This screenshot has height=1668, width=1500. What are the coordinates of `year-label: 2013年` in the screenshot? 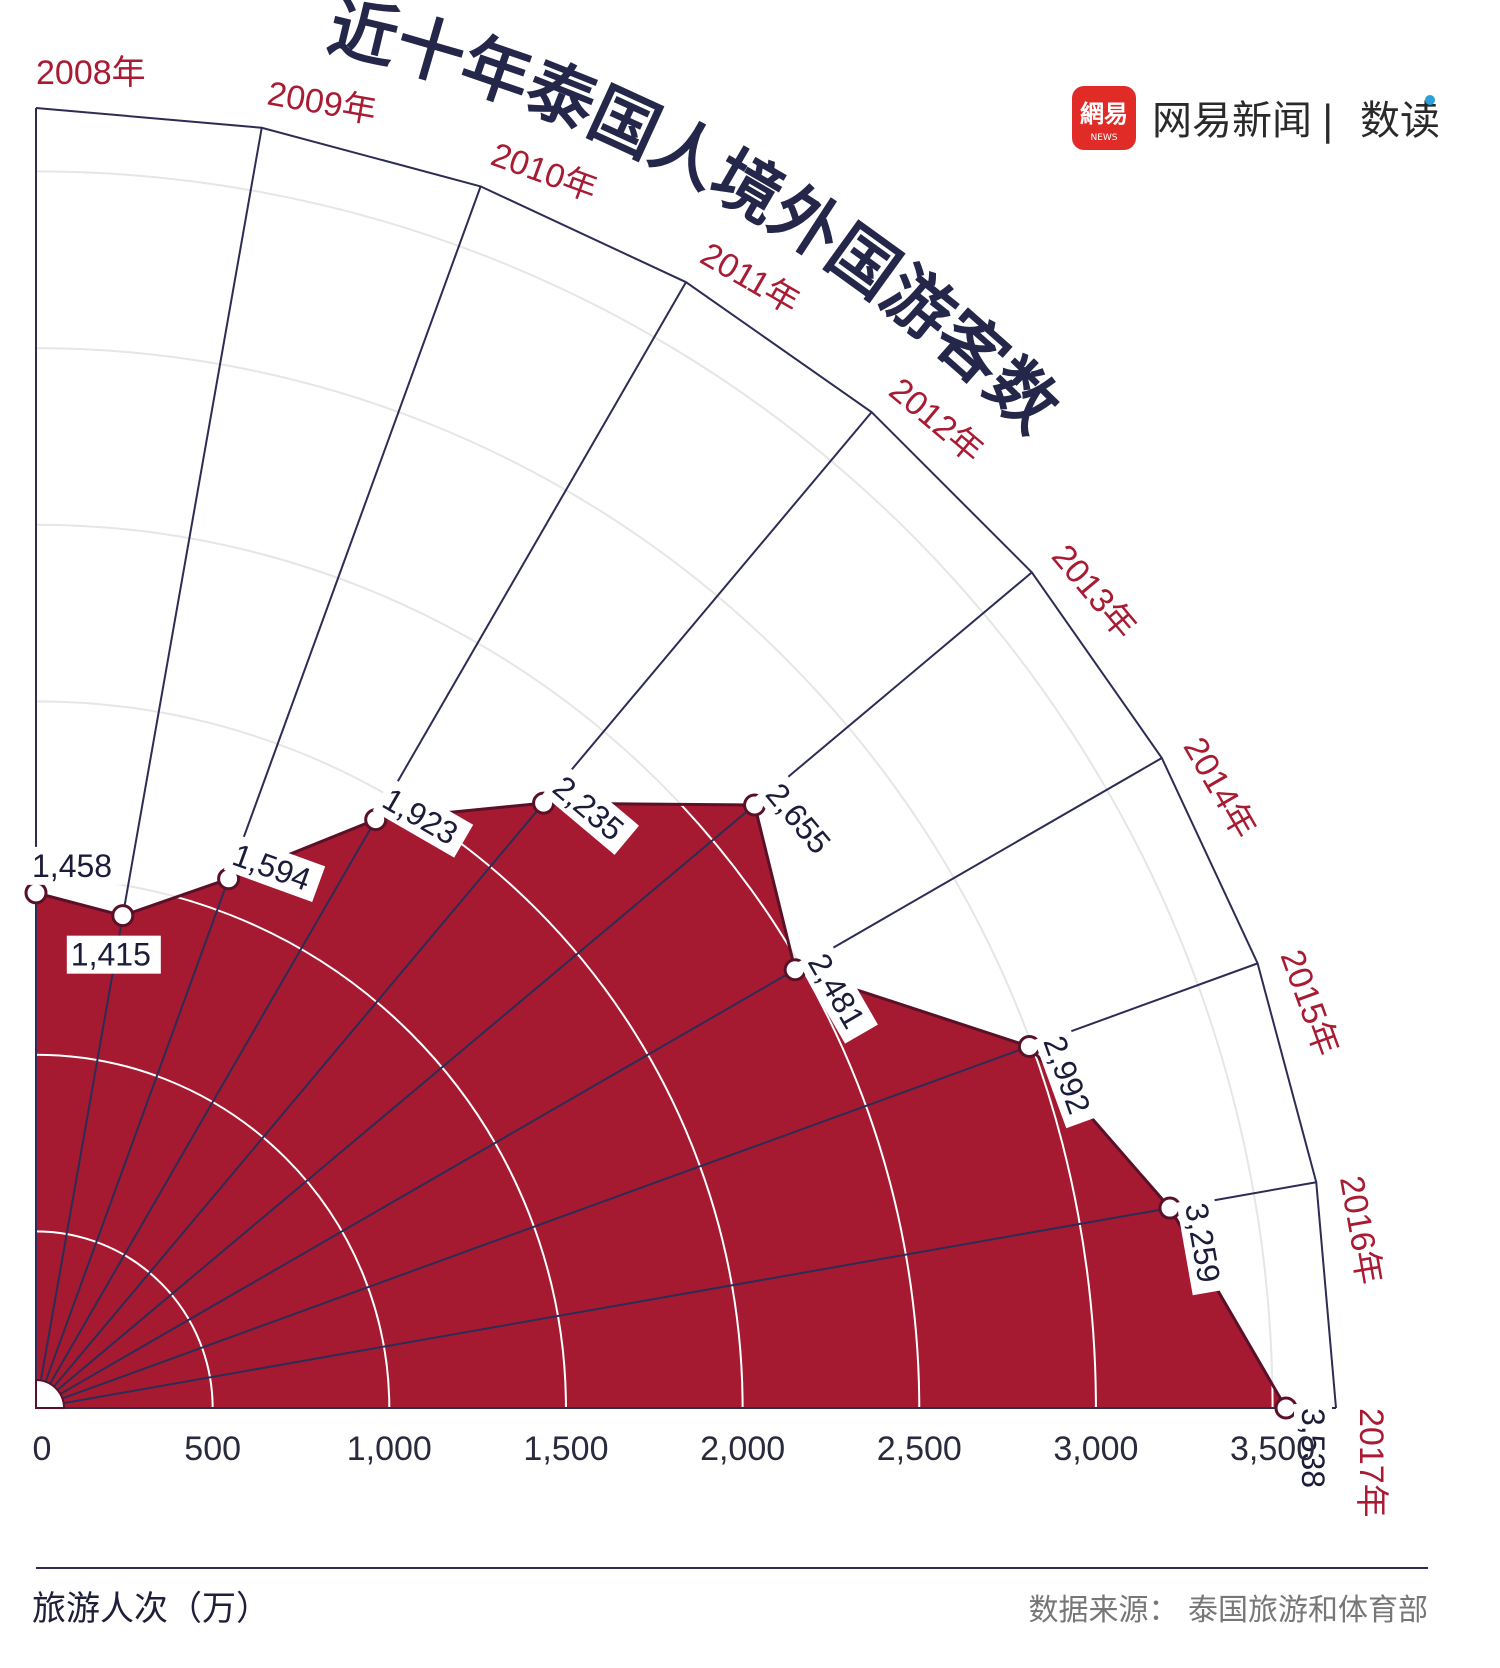 It's located at (1094, 592).